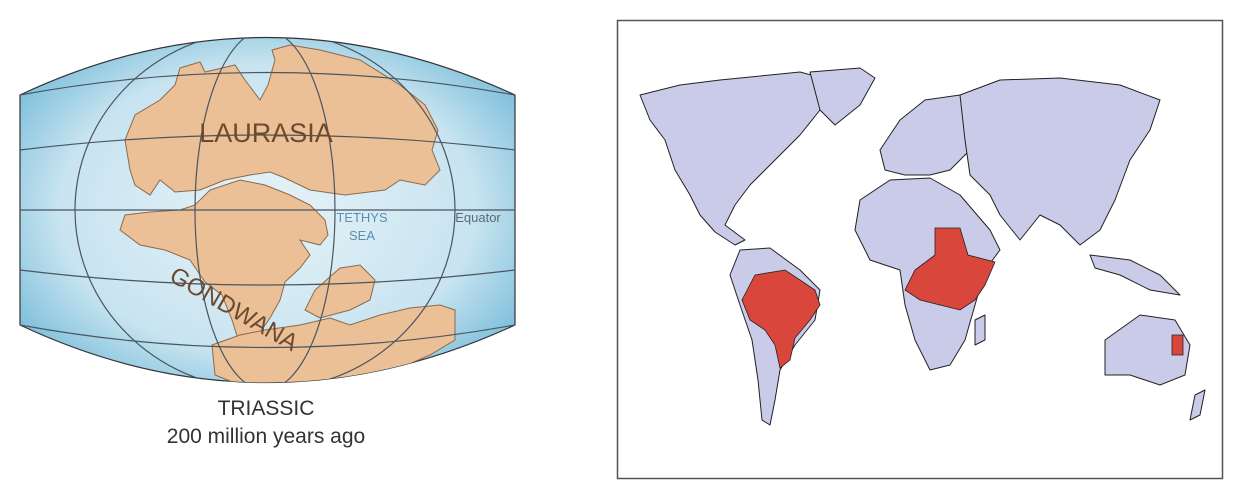 The image size is (1234, 498). What do you see at coordinates (1147, 350) in the screenshot?
I see `australia` at bounding box center [1147, 350].